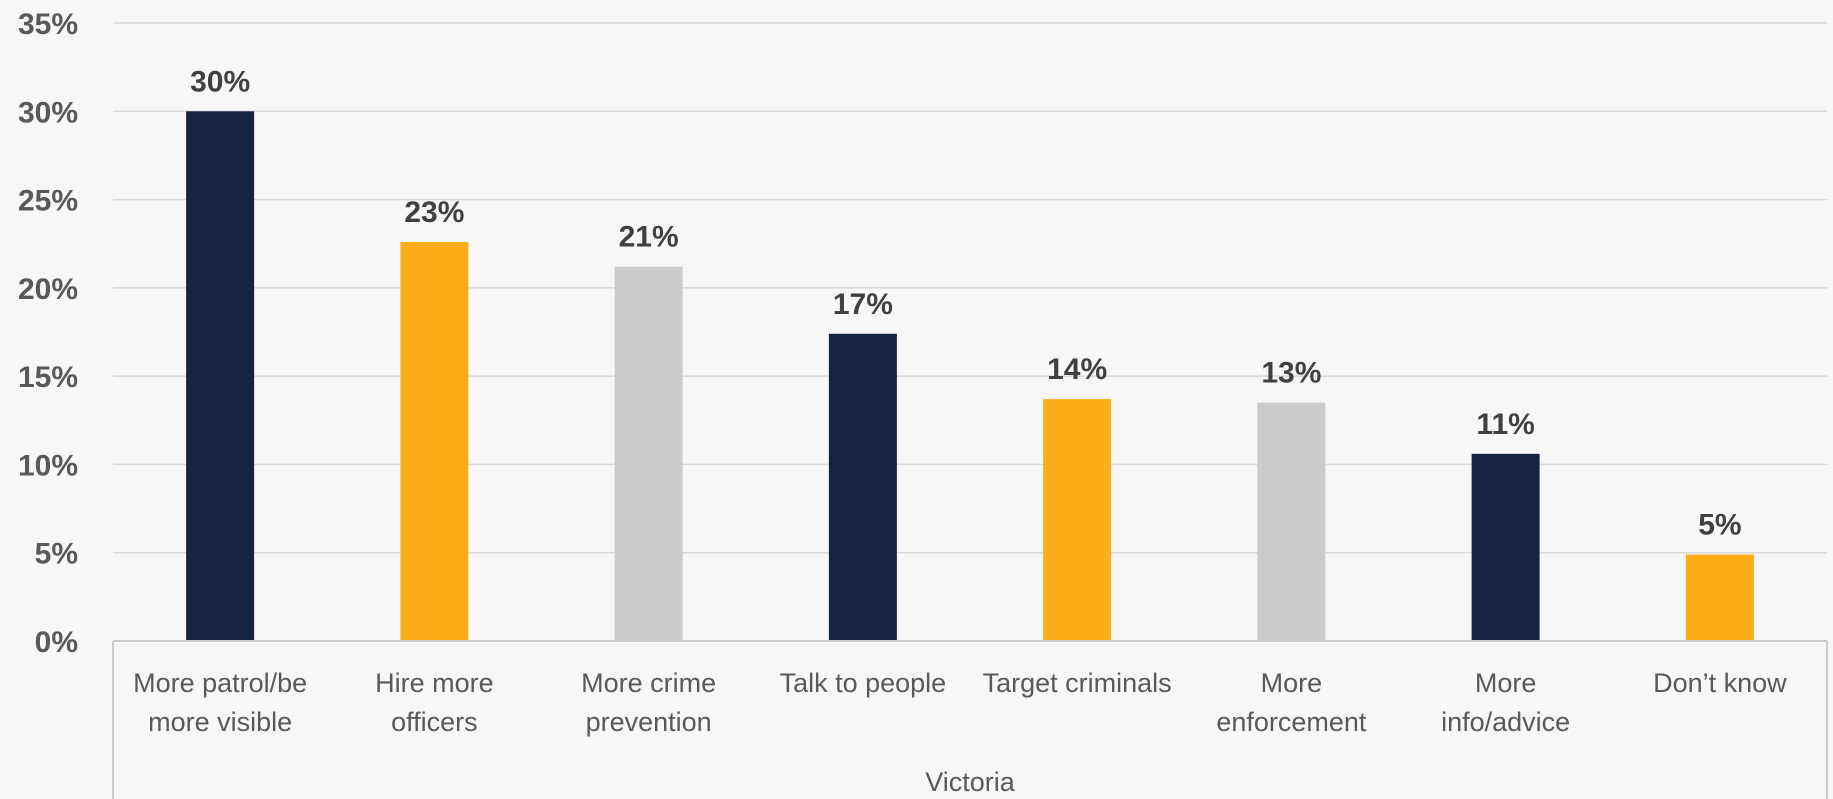  What do you see at coordinates (1077, 369) in the screenshot?
I see `data-label: 14%` at bounding box center [1077, 369].